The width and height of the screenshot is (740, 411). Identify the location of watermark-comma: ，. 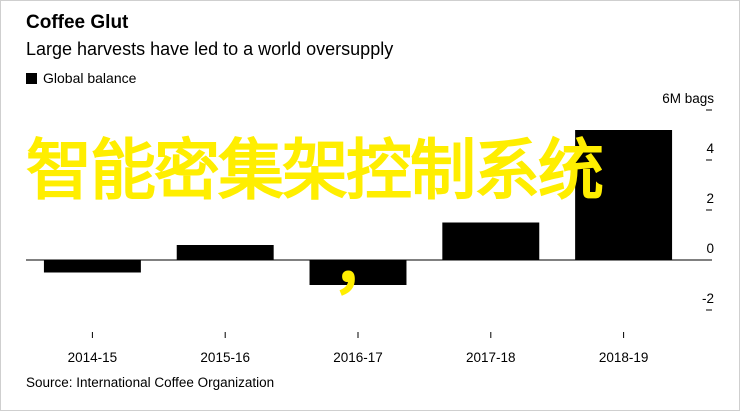
(365, 264).